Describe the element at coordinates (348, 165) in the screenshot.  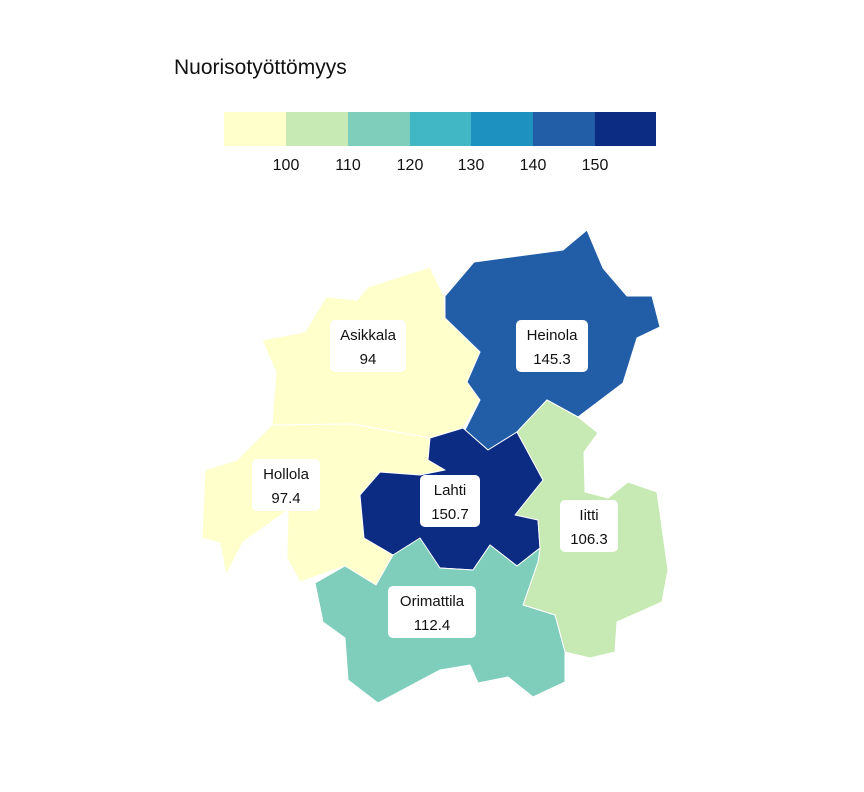
I see `legend-tick-110: 110` at that location.